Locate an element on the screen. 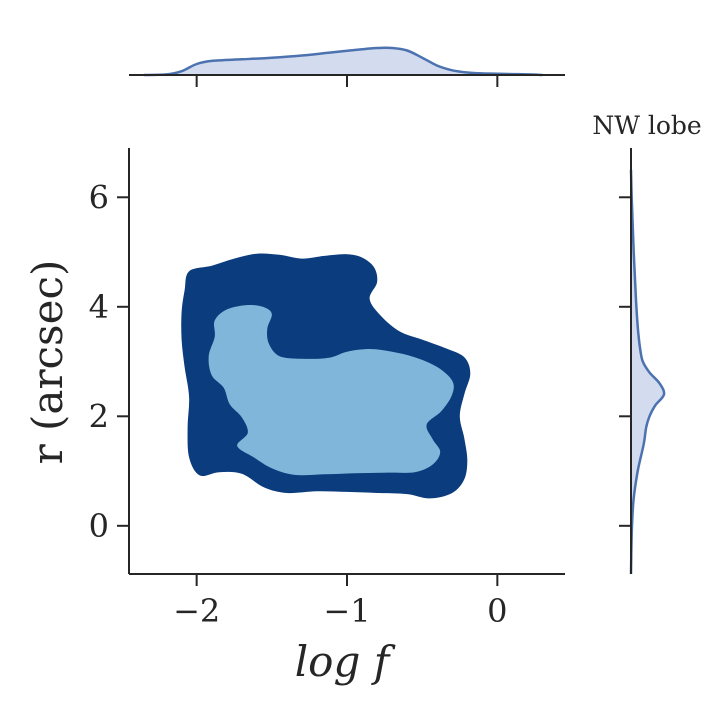 The width and height of the screenshot is (720, 720). x-marginal-line is located at coordinates (343, 61).